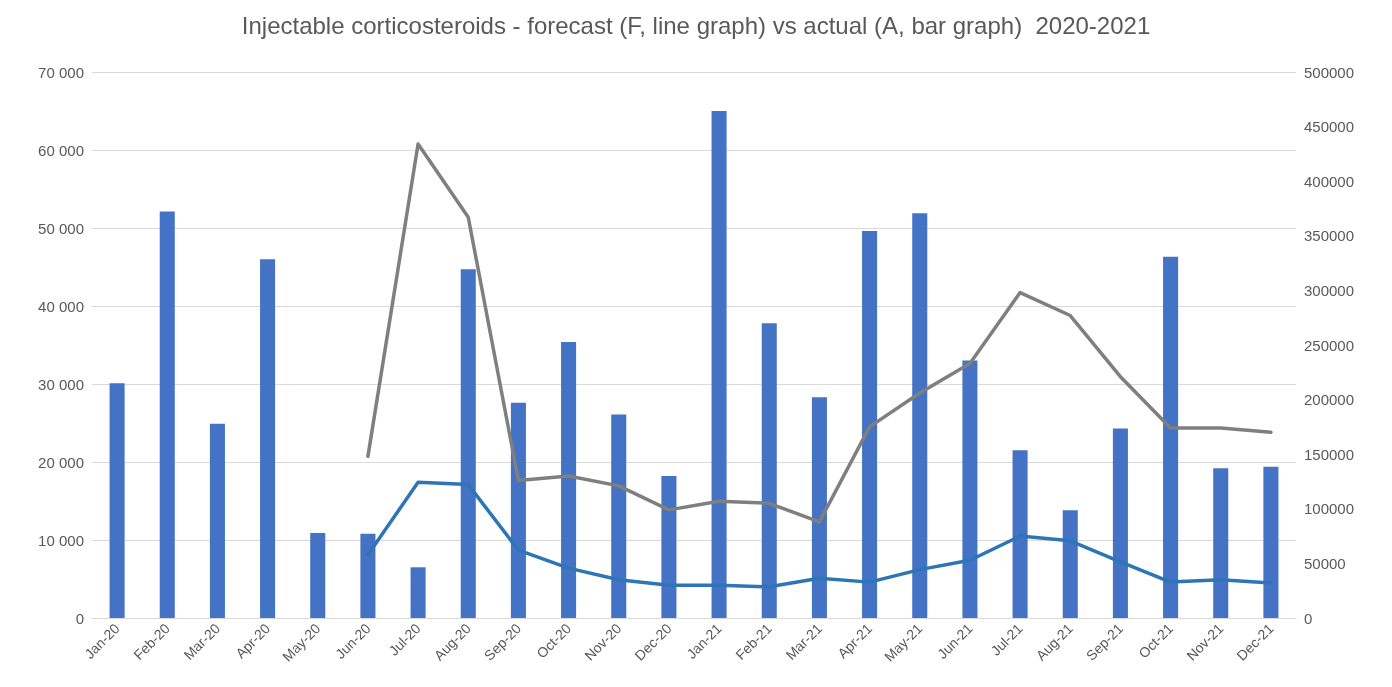 Image resolution: width=1392 pixels, height=687 pixels. What do you see at coordinates (61, 228) in the screenshot?
I see `y-tick-label: 50 000` at bounding box center [61, 228].